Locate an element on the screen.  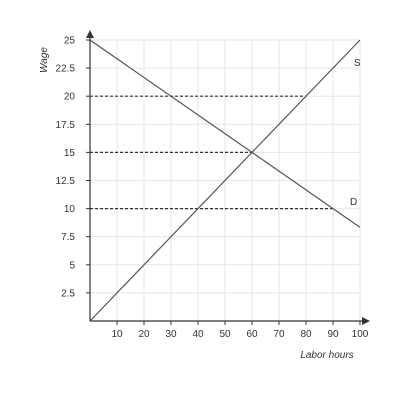
x-tick-label-7: 80 is located at coordinates (306, 334).